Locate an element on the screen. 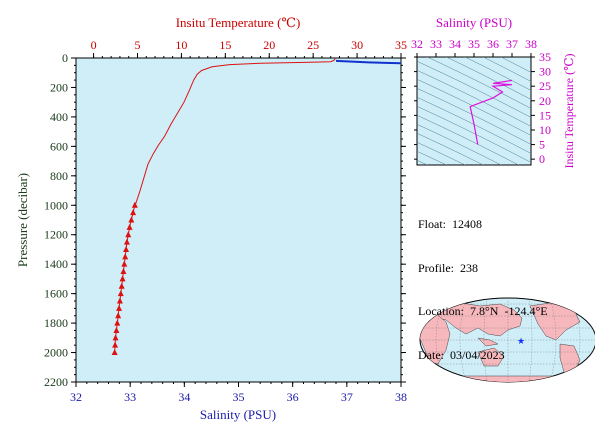 Image resolution: width=595 pixels, height=439 pixels. temperature-tick-label: 5 is located at coordinates (137, 45).